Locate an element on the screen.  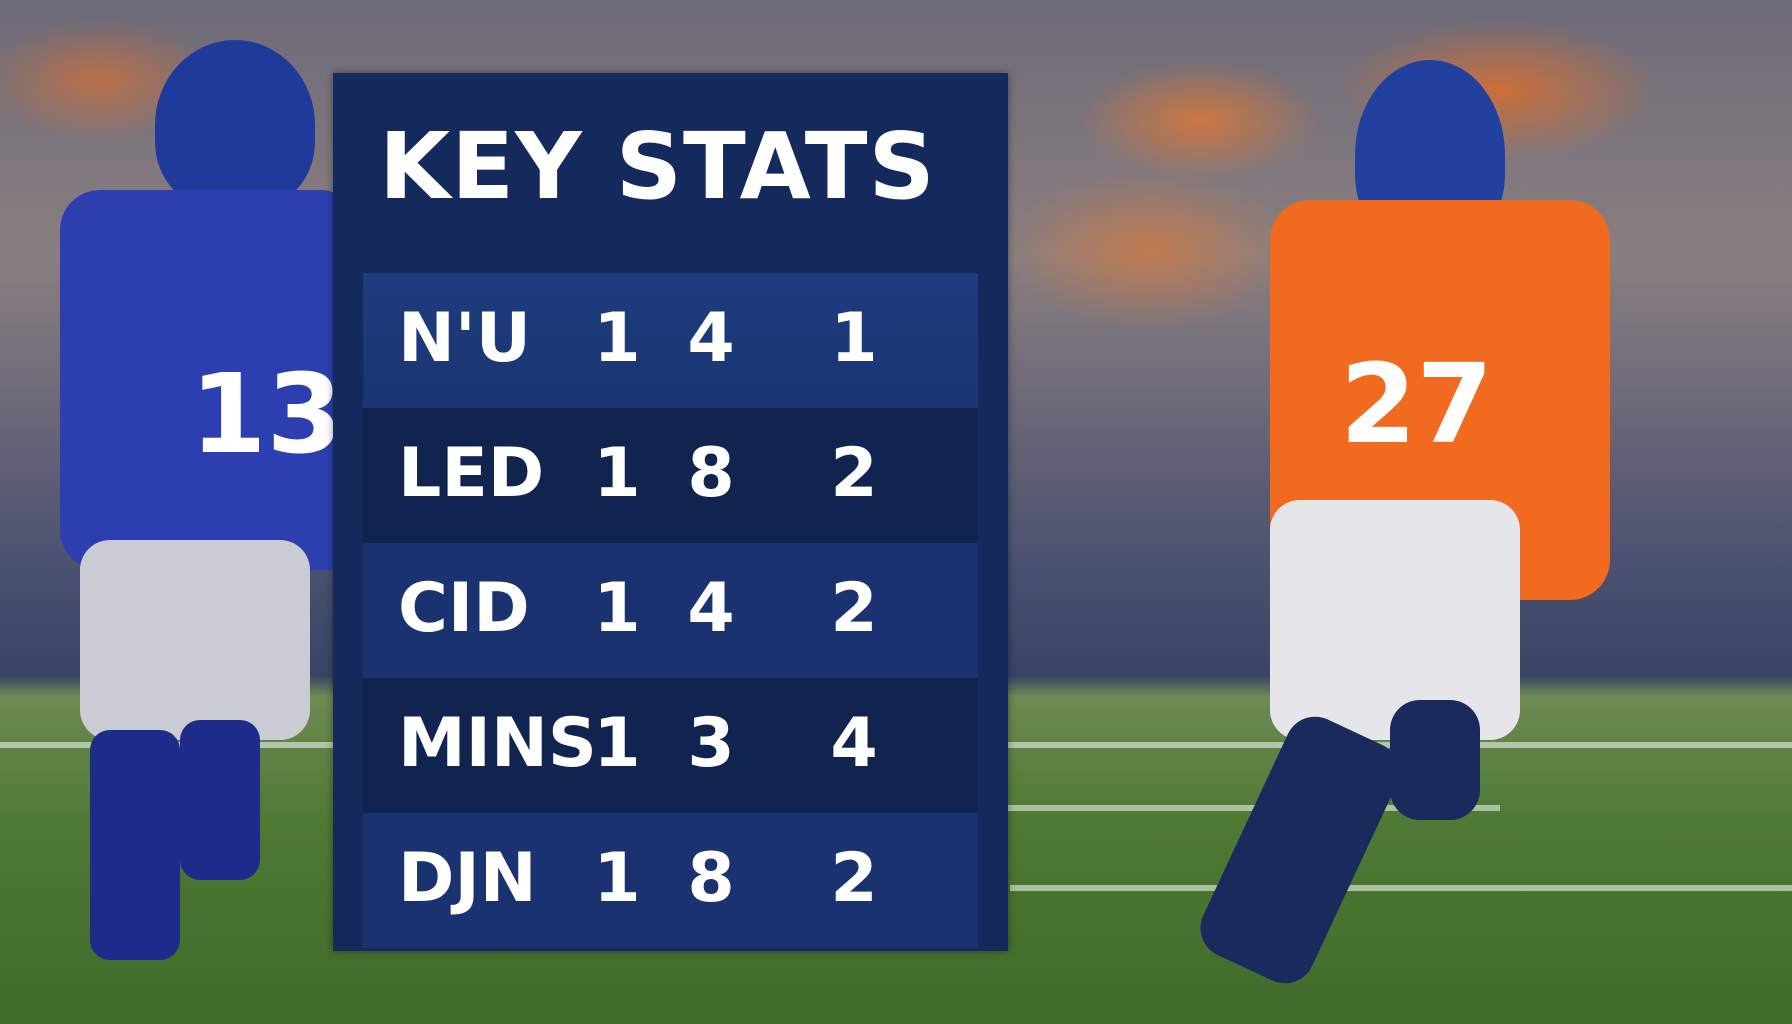
stat-label: LED is located at coordinates (471, 473).